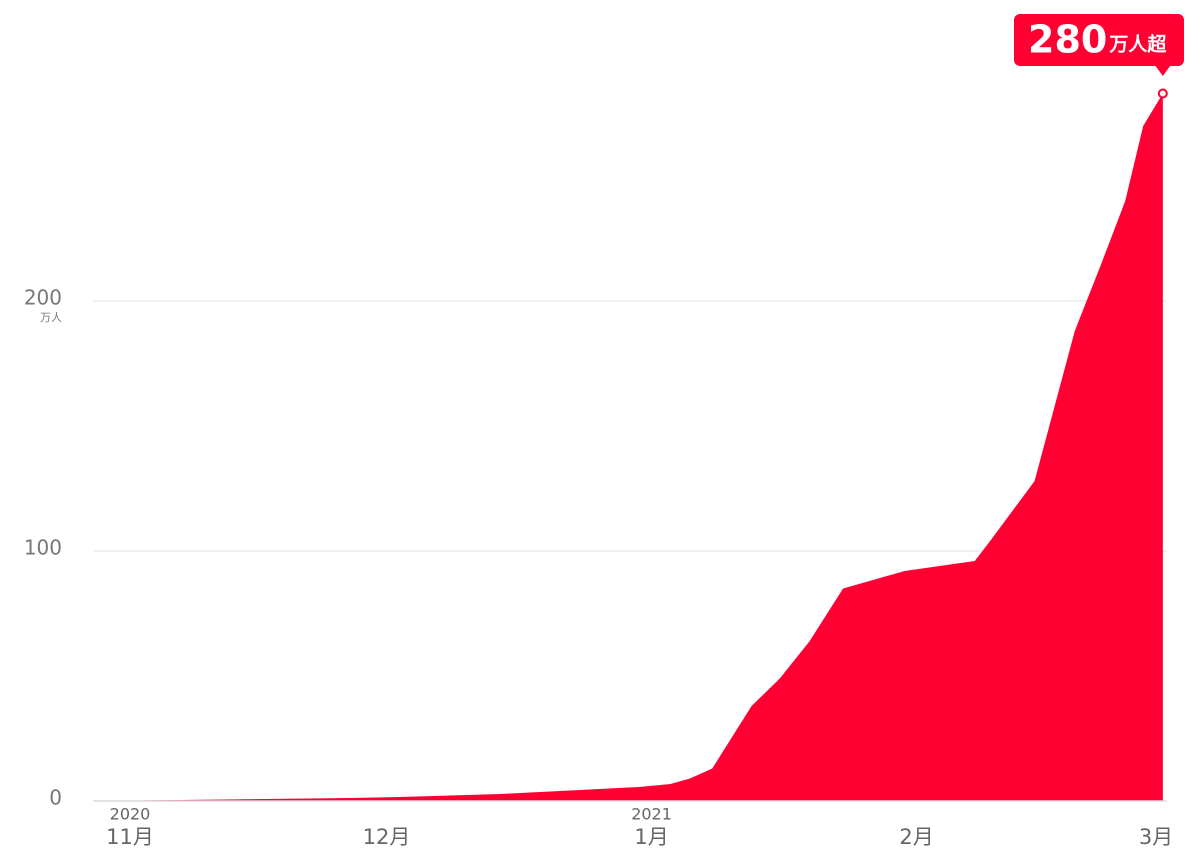 This screenshot has height=863, width=1200. Describe the element at coordinates (1137, 44) in the screenshot. I see `annotation-suffix: 万人超` at that location.